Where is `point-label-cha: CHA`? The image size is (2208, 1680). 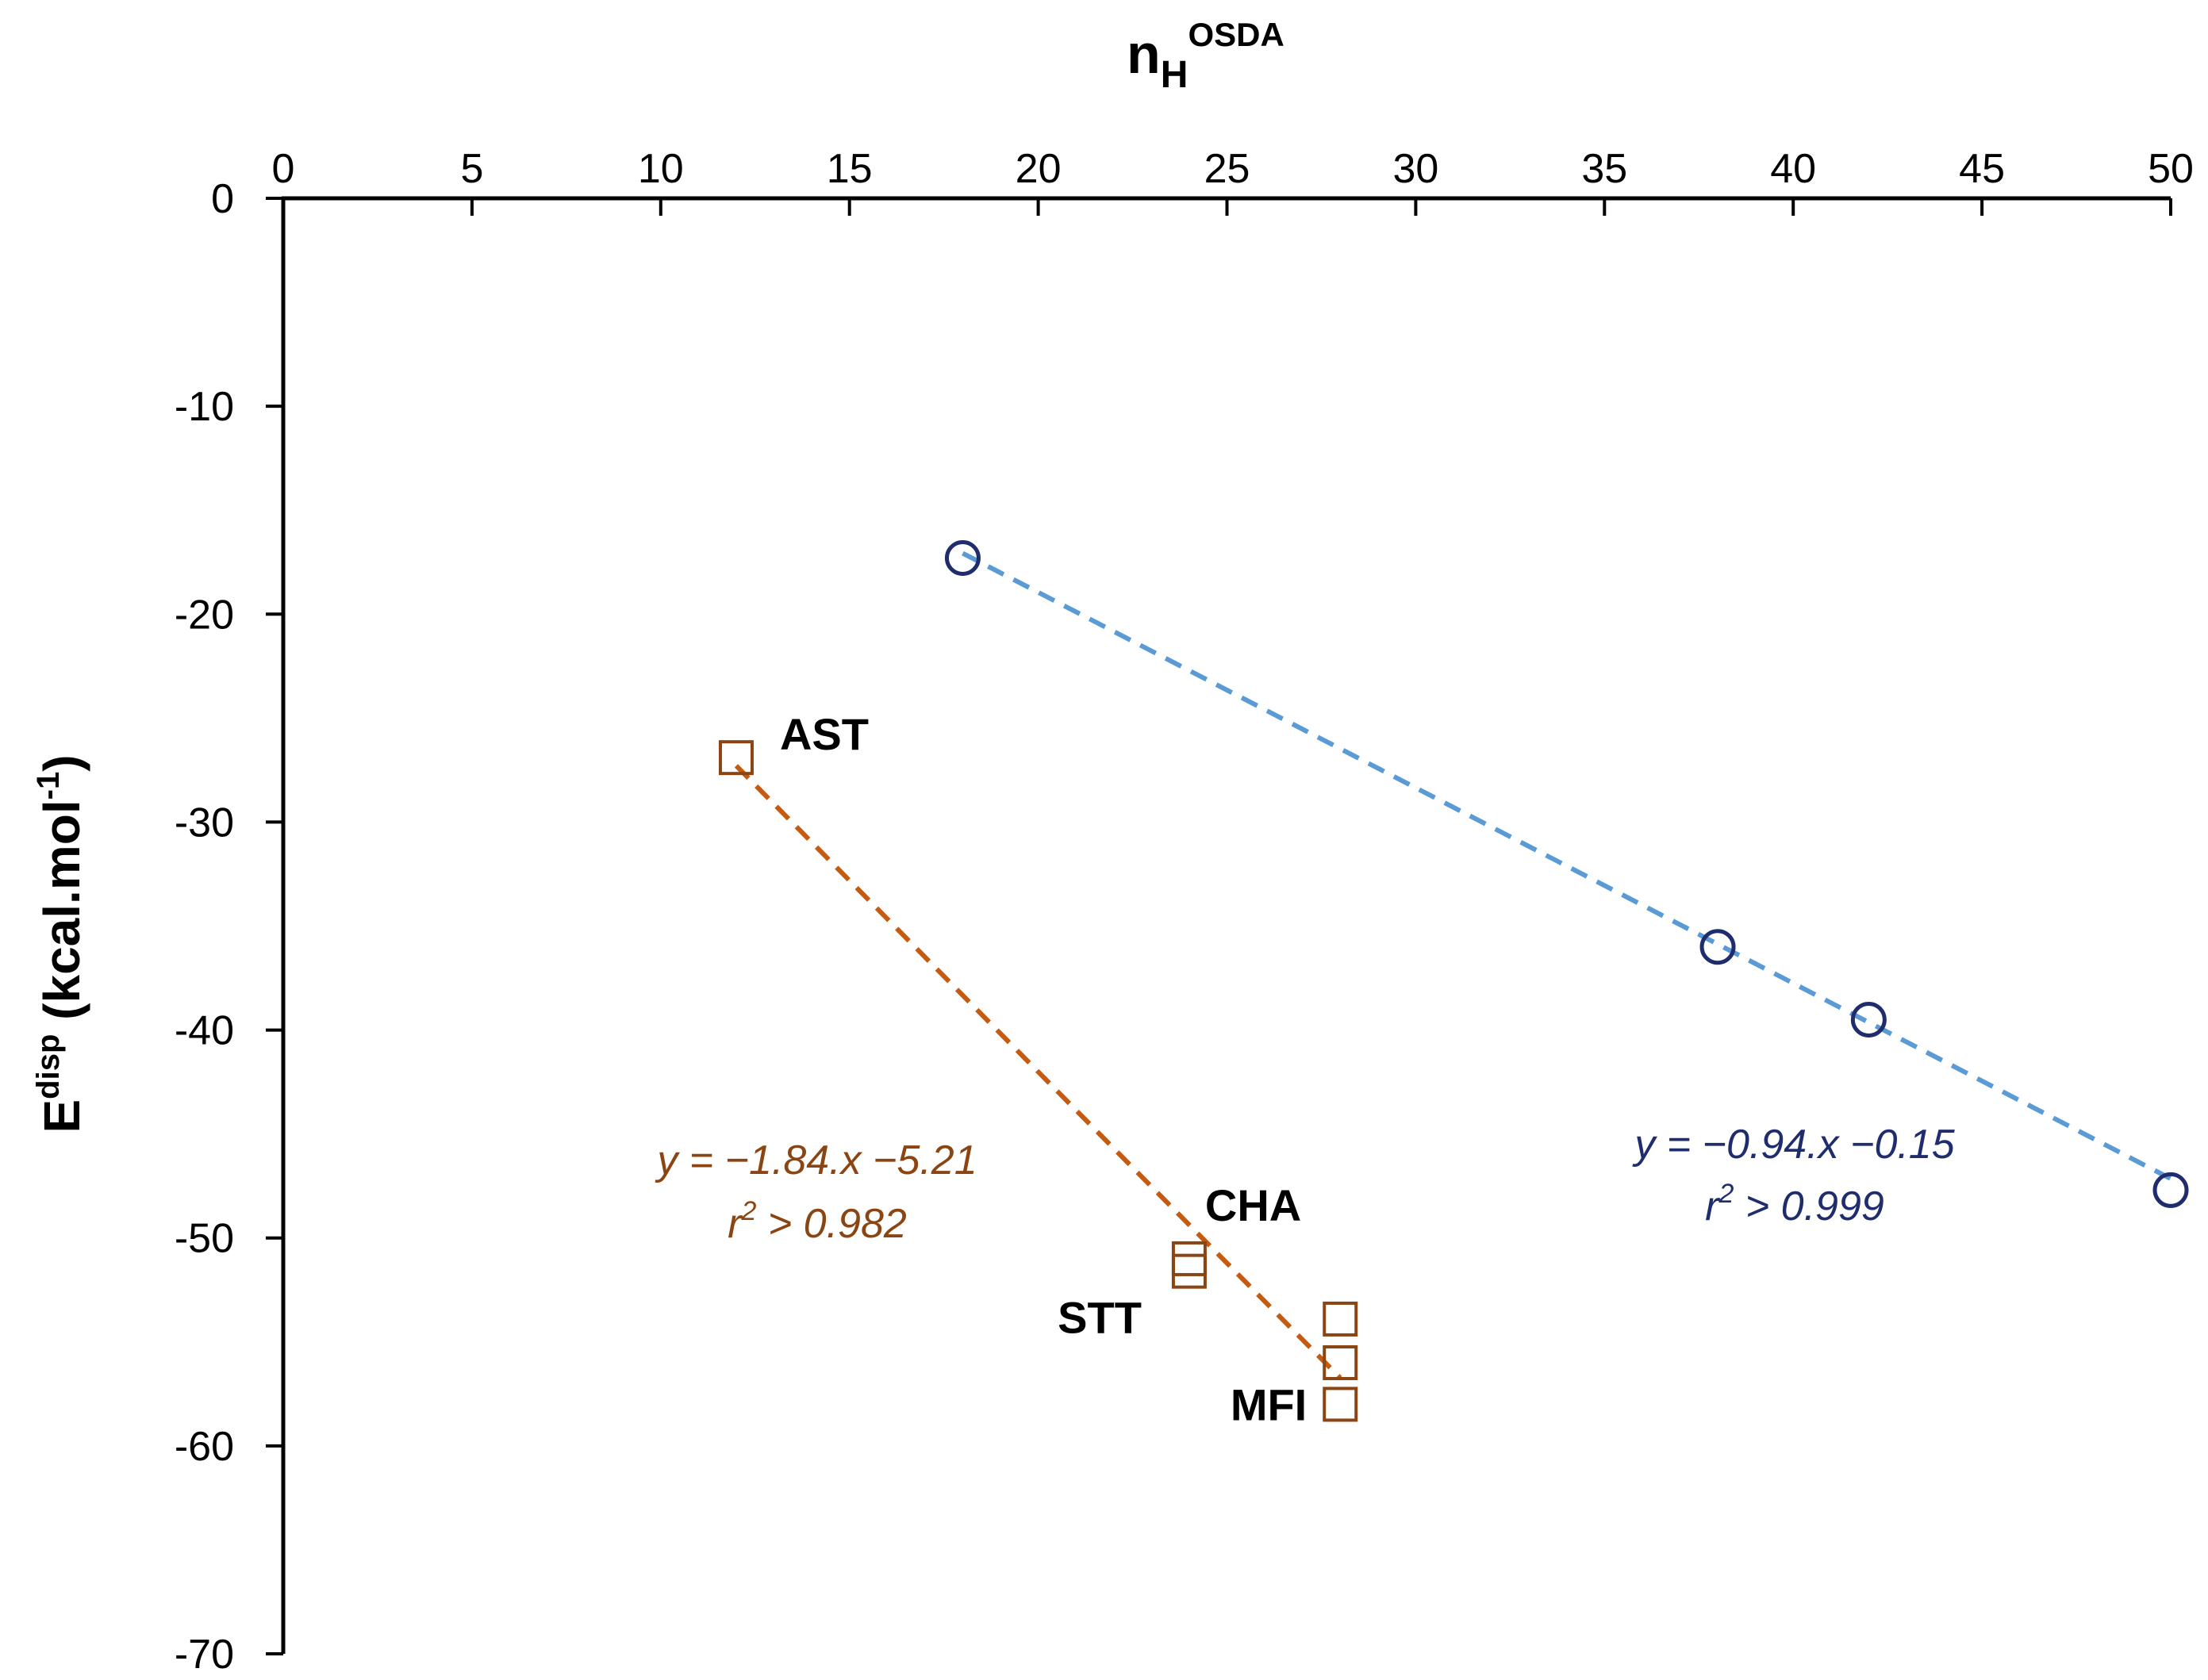
point-label-cha: CHA is located at coordinates (1253, 1205).